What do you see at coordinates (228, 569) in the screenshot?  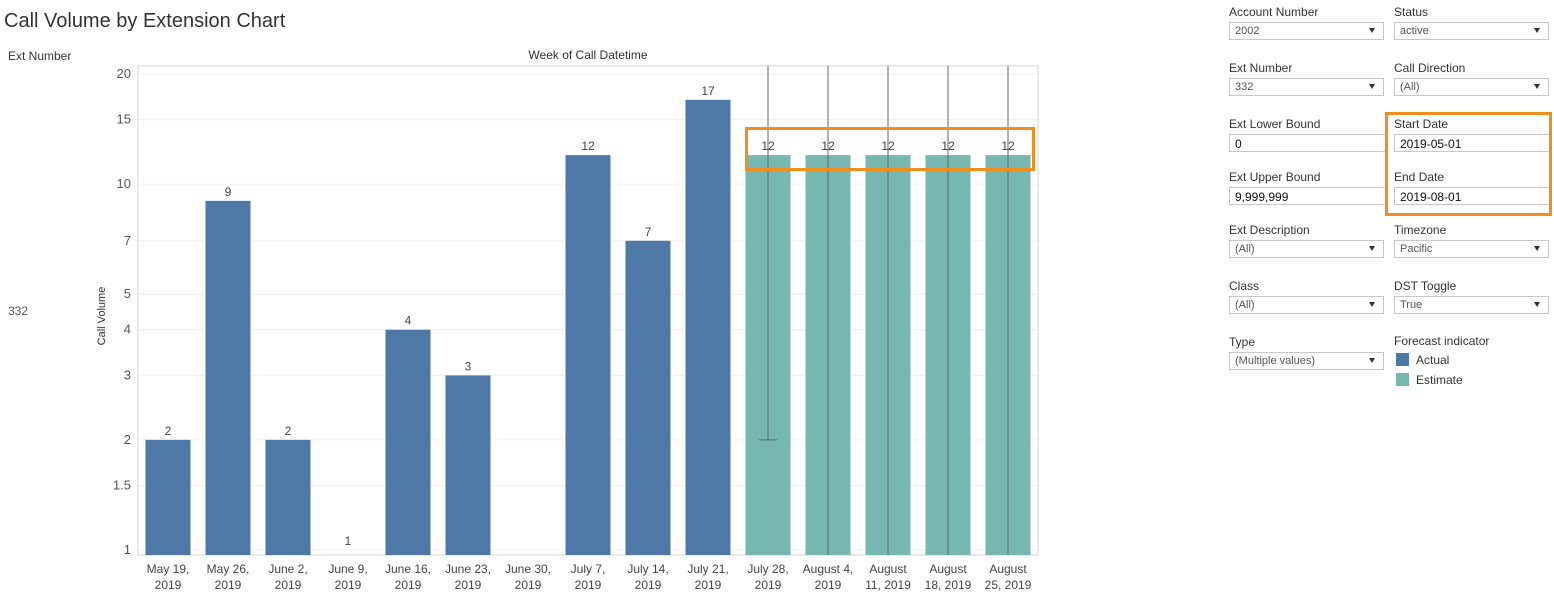 I see `x-tick-label: May 26,` at bounding box center [228, 569].